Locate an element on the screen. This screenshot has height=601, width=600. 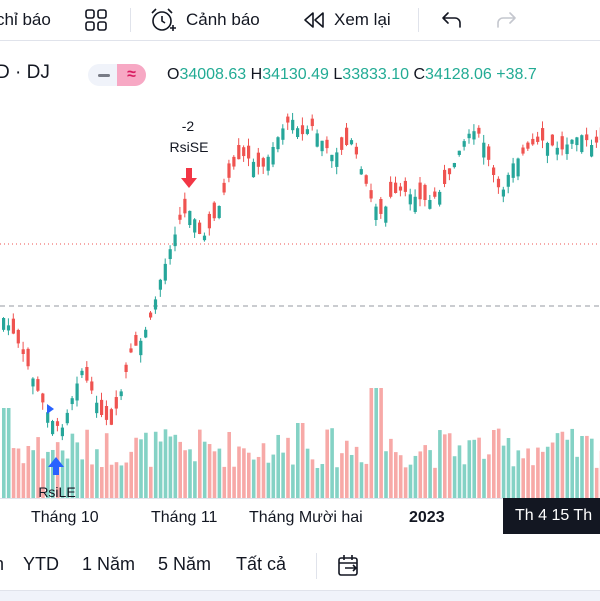
time-label-november: Tháng 11 is located at coordinates (184, 518).